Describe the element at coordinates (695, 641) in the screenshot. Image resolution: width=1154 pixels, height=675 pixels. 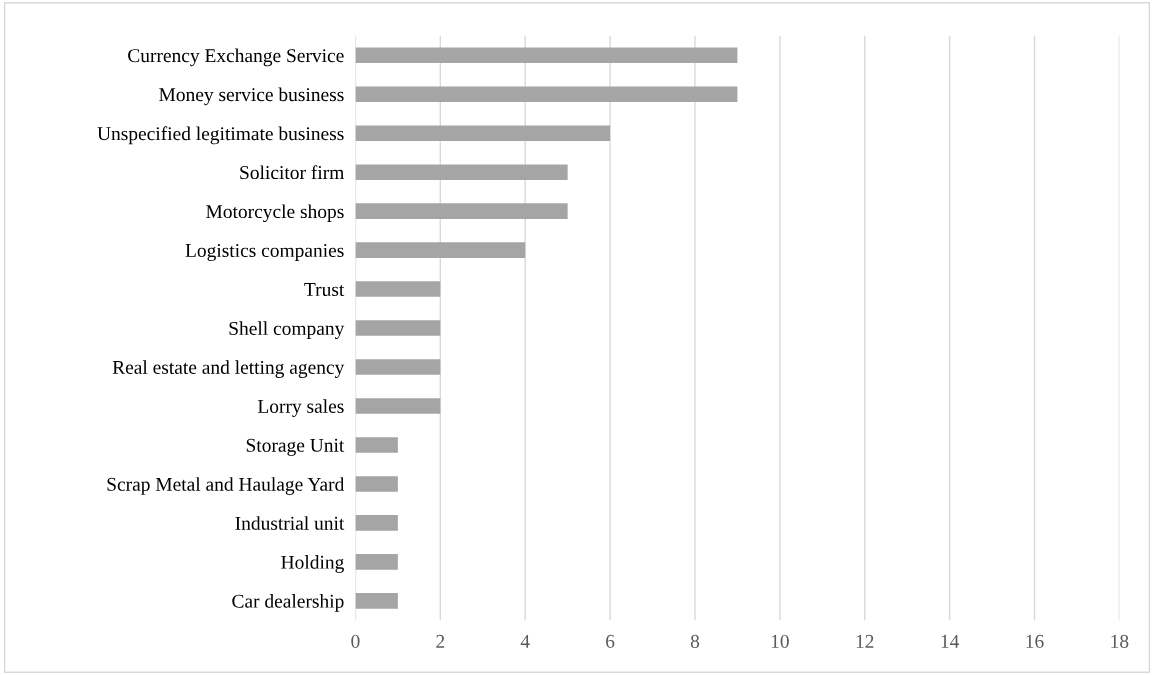
I see `x-tick-label: 8` at that location.